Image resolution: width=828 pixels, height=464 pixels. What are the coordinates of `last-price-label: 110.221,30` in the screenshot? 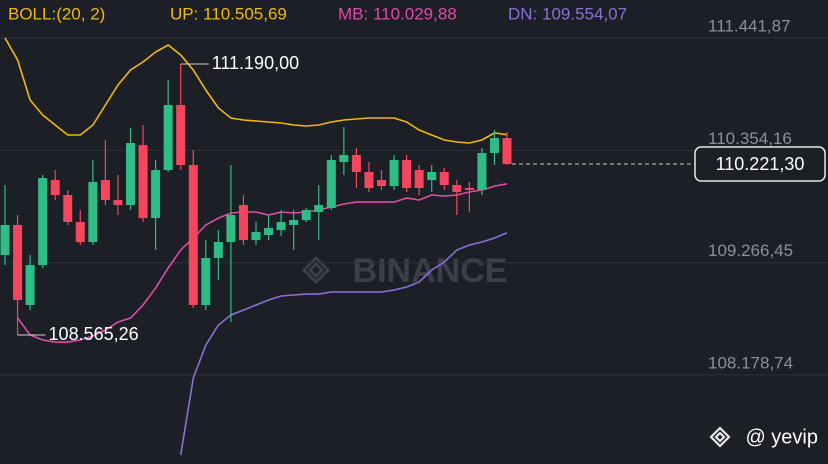 It's located at (760, 164).